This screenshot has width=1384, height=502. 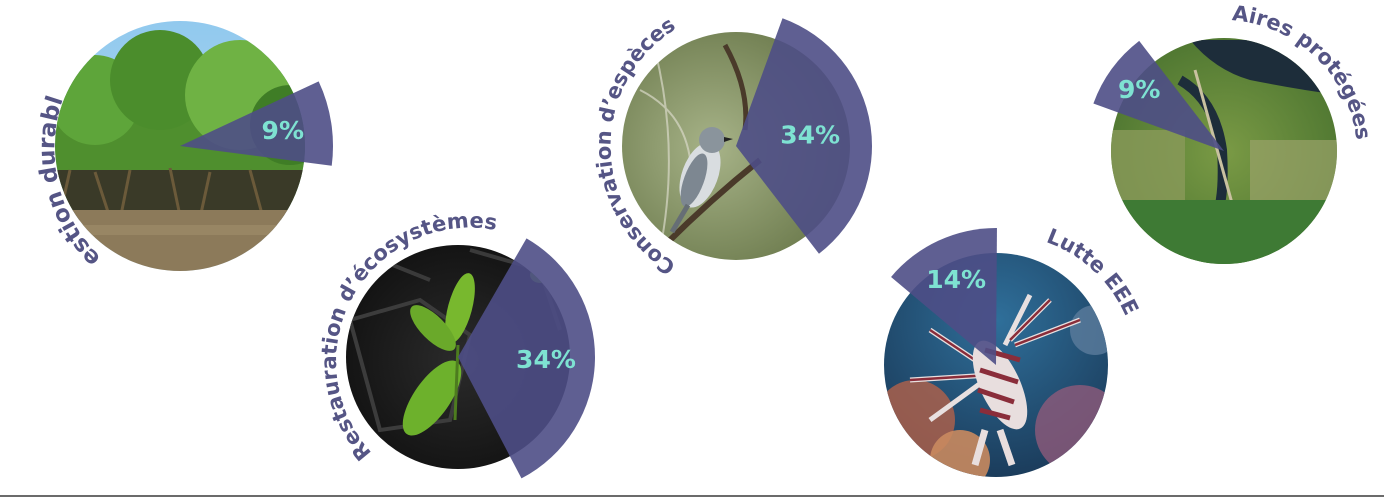 What do you see at coordinates (283, 130) in the screenshot?
I see `value-label-0: 9%` at bounding box center [283, 130].